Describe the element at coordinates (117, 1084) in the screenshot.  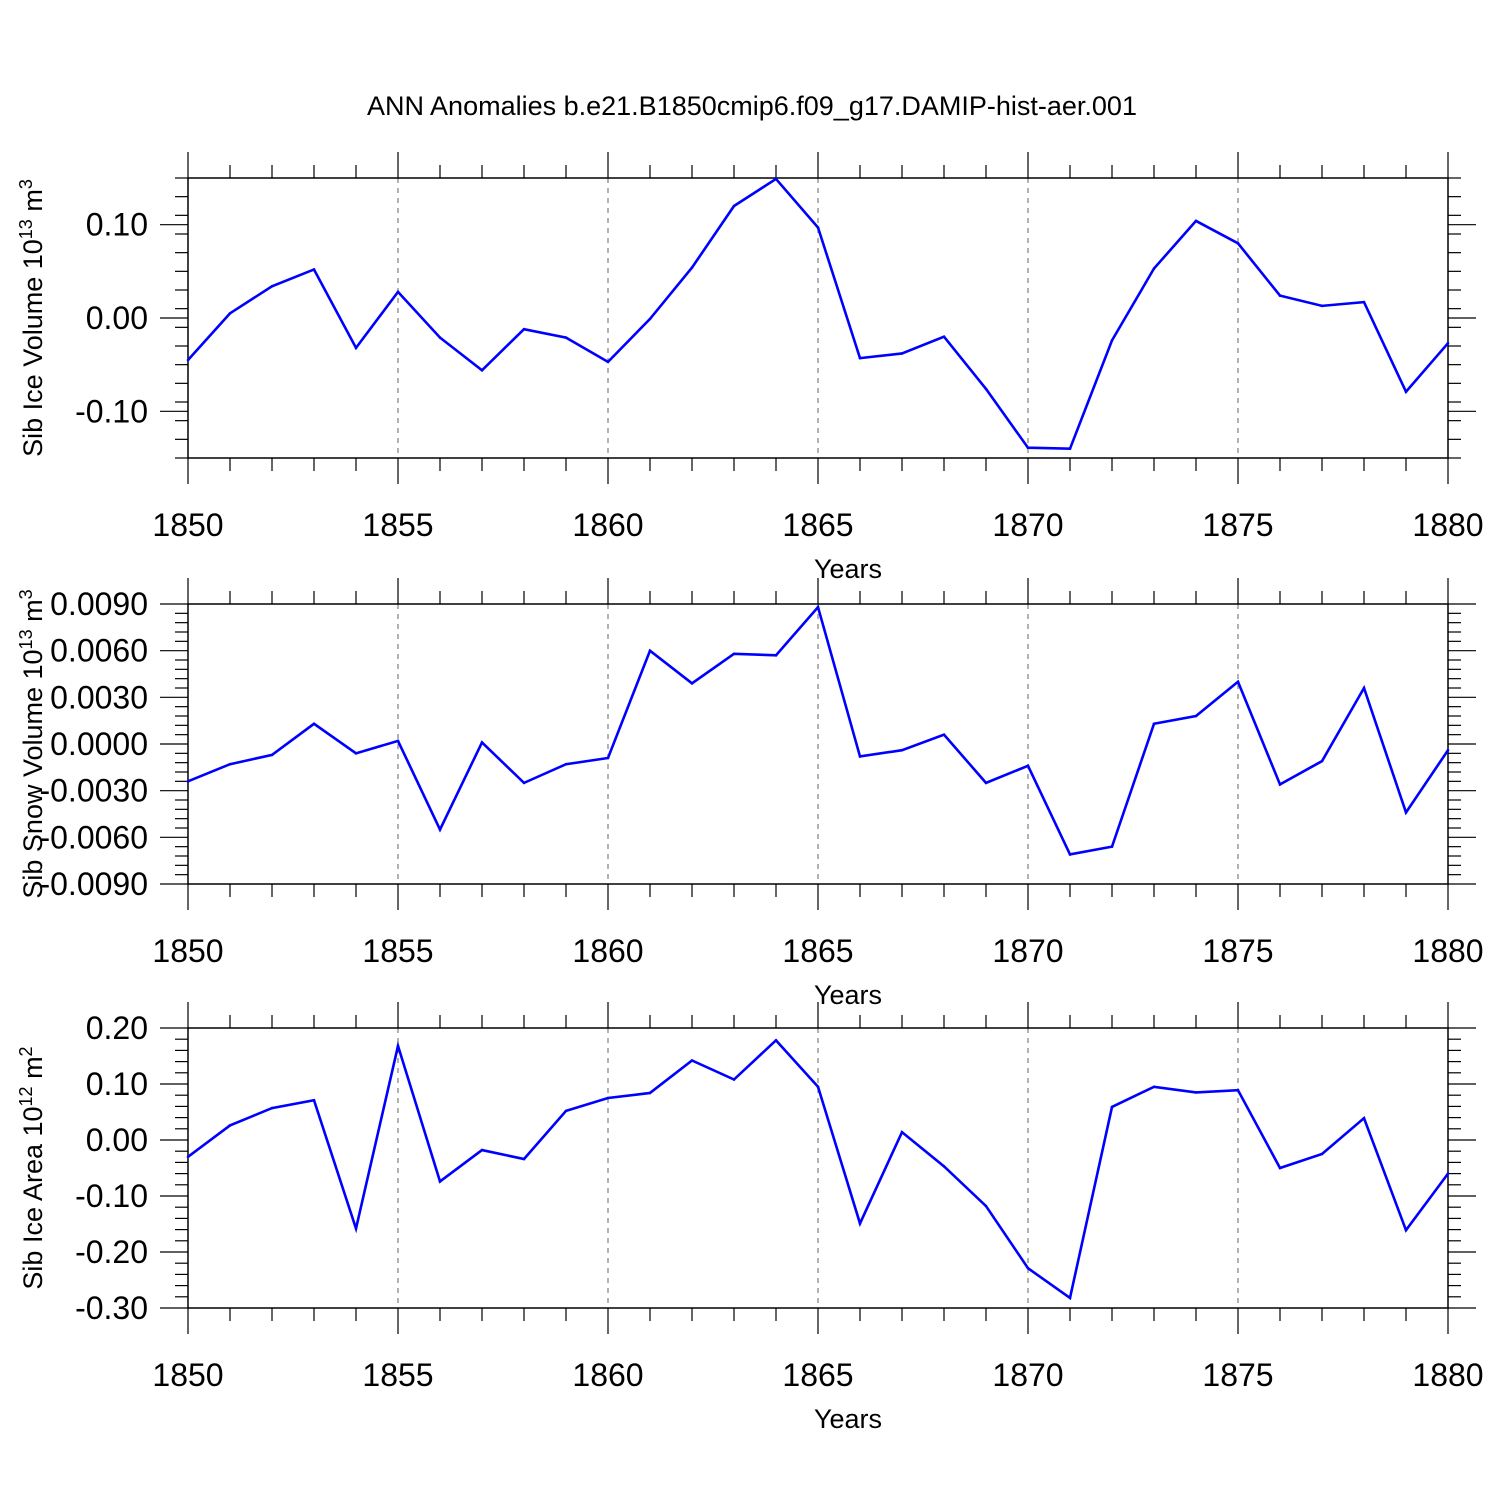
I see `y-tick-label: 0.10` at that location.